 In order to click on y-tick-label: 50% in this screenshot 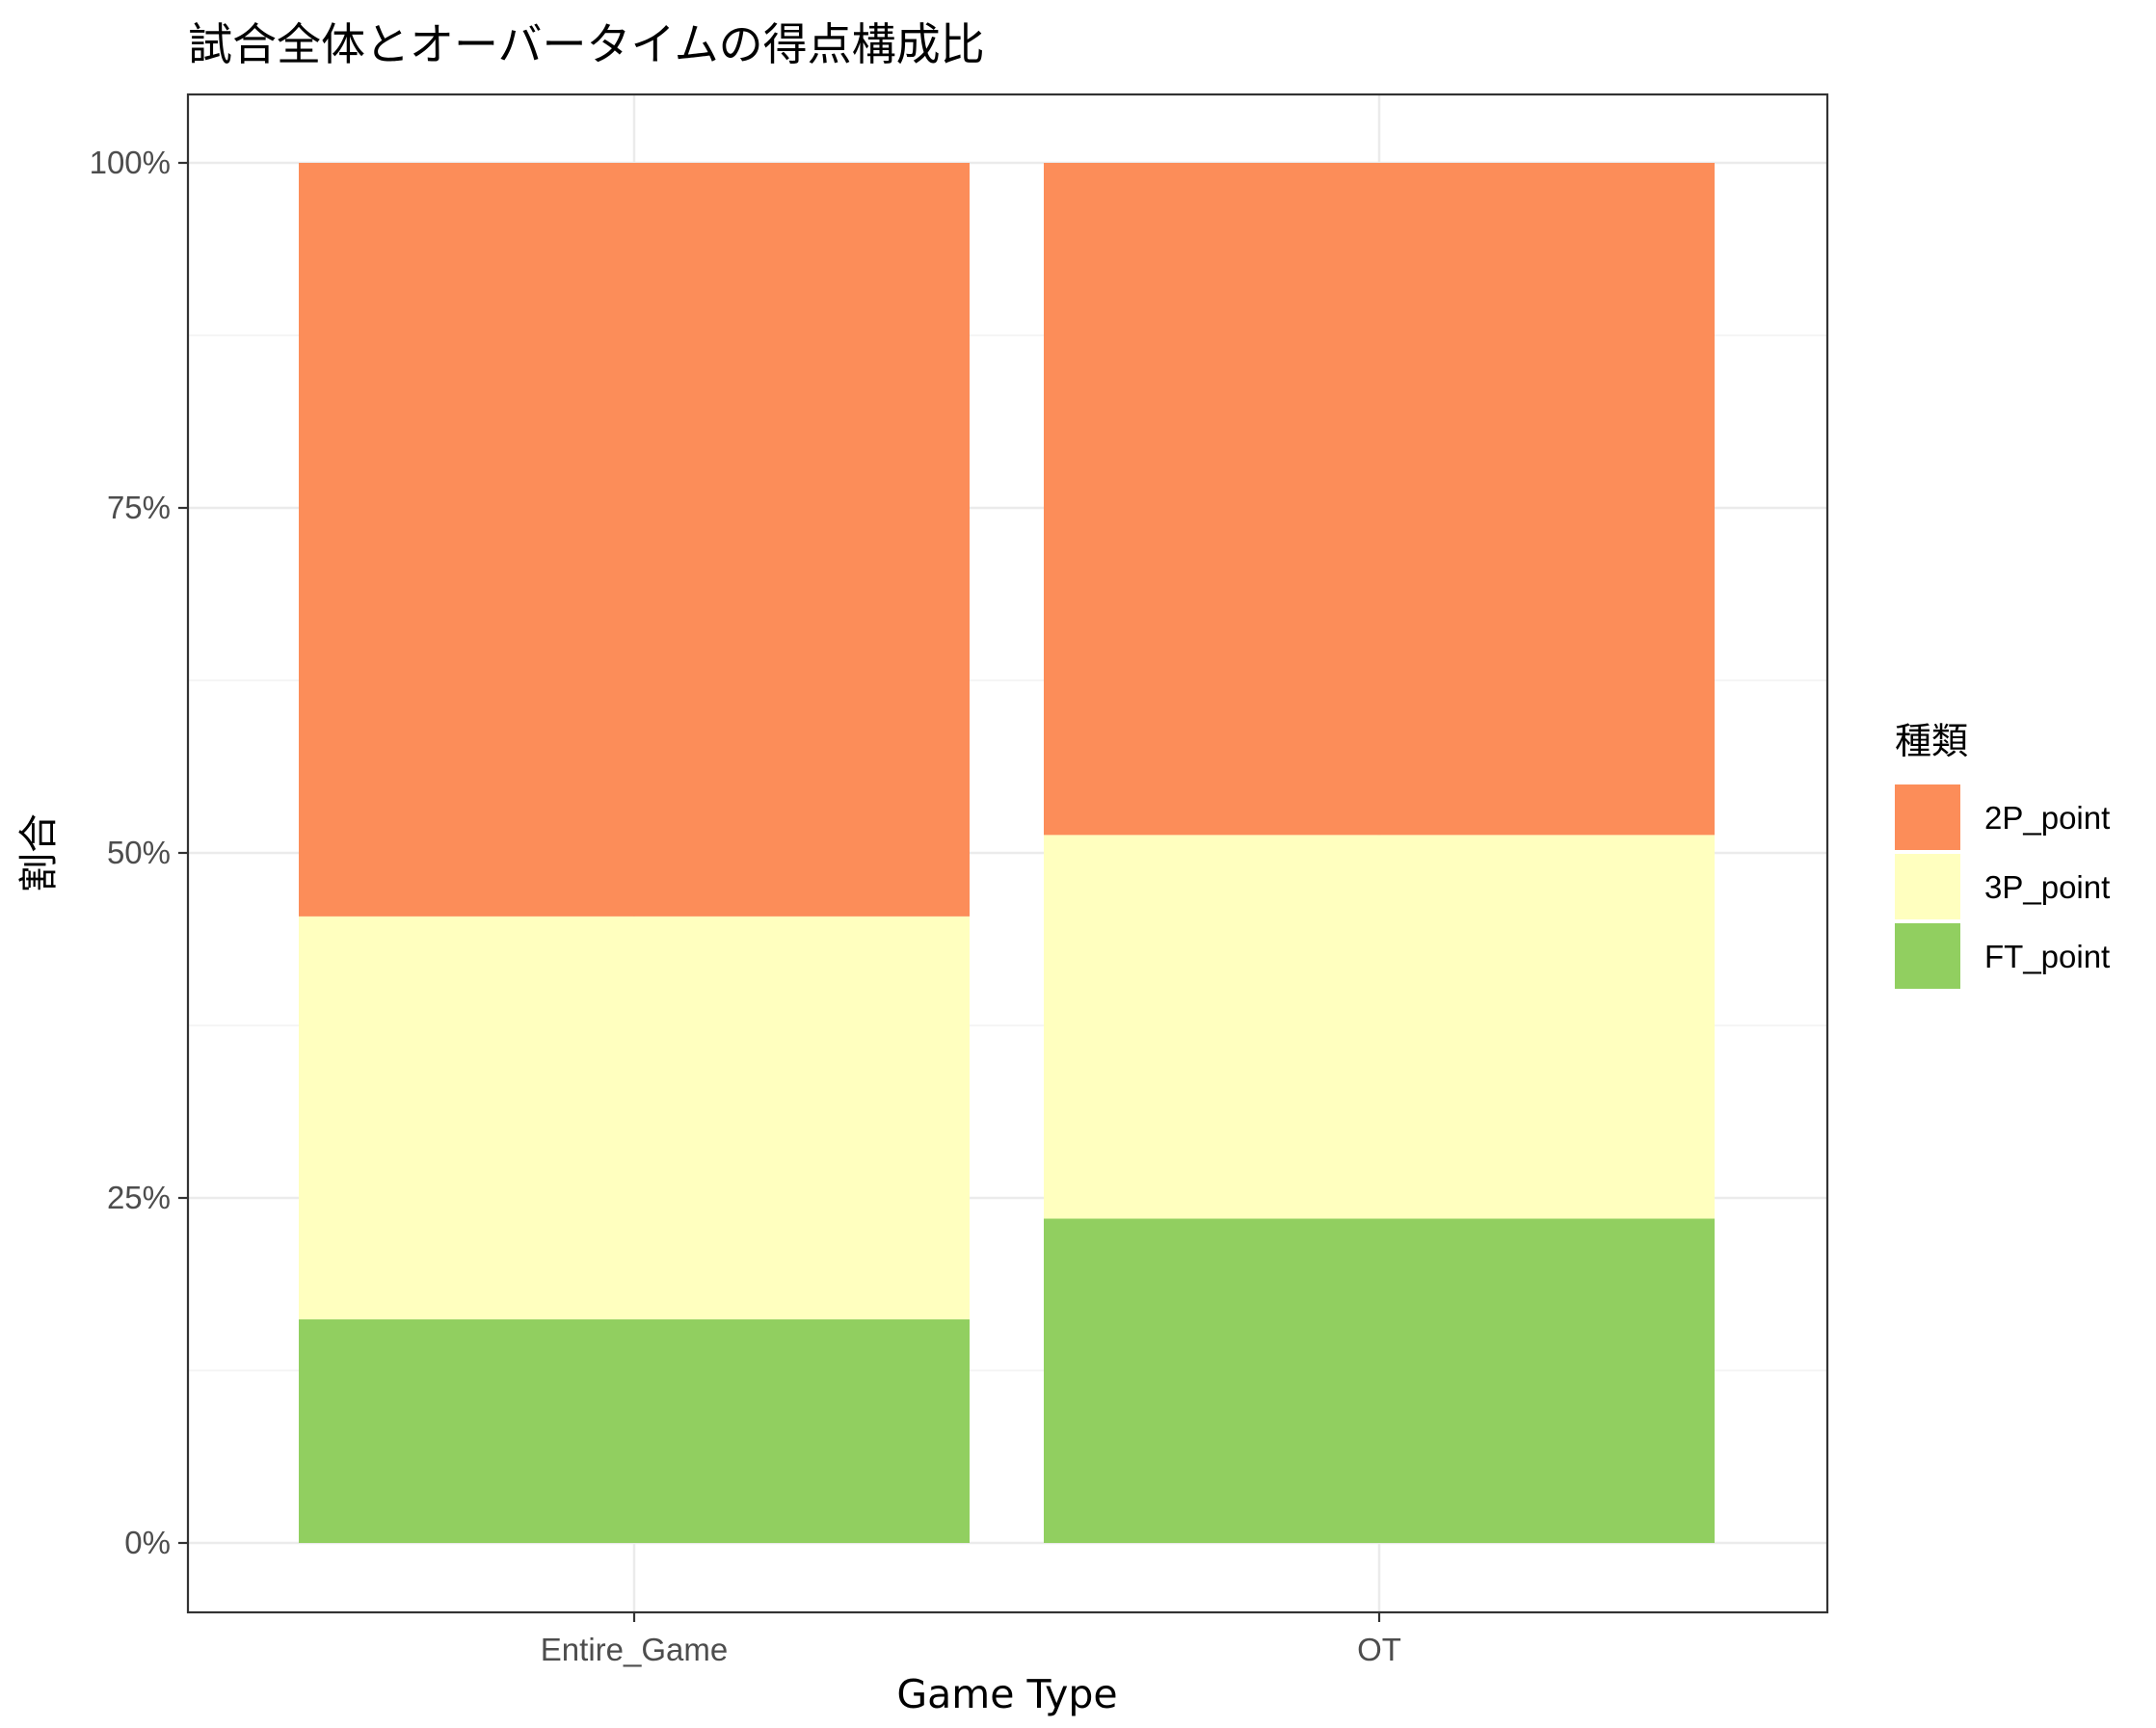, I will do `click(139, 852)`.